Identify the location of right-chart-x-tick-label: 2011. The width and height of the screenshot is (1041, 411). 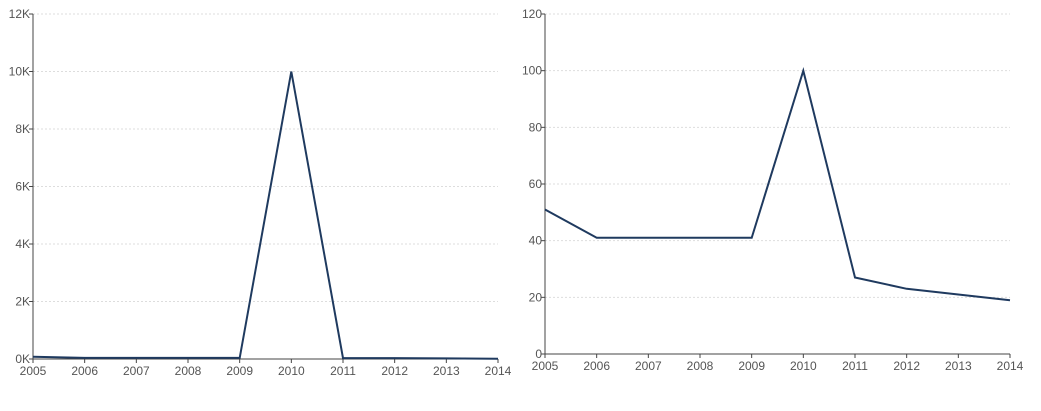
(855, 366).